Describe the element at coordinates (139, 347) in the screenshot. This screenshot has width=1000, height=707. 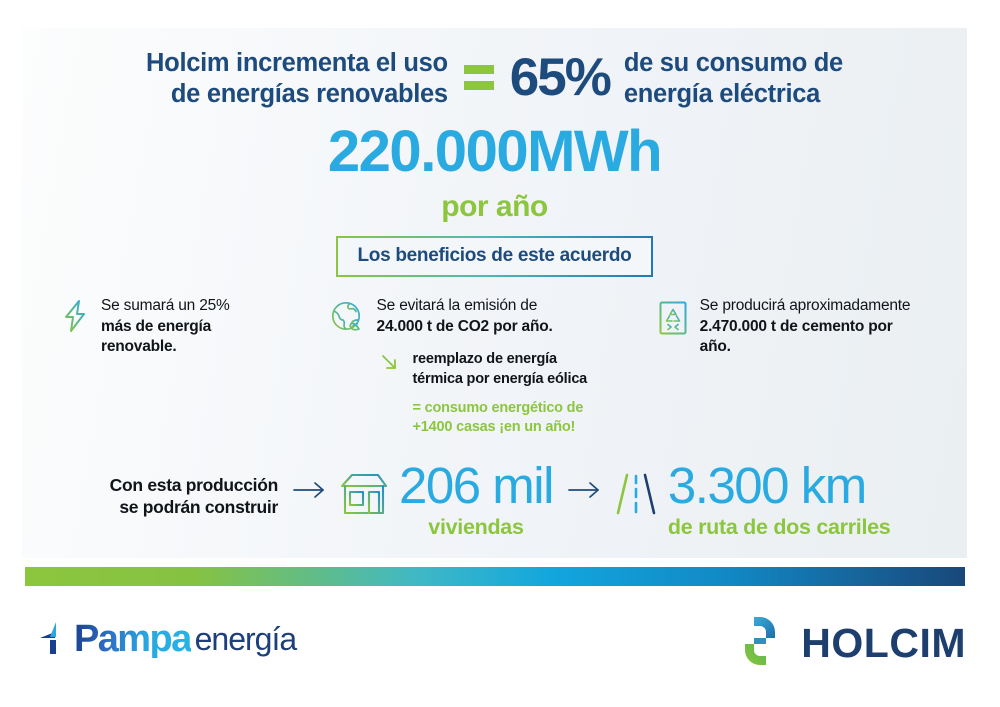
I see `benefit-1-line3: renovable.` at that location.